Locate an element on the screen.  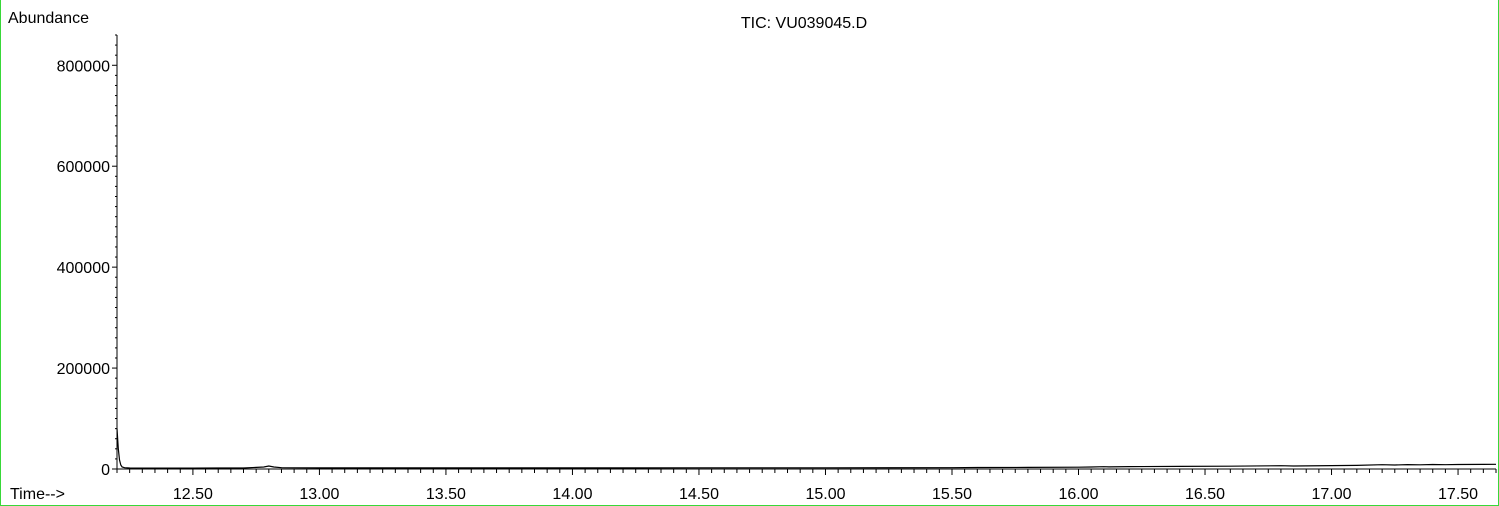
y-tick-label: 400000 is located at coordinates (83, 268).